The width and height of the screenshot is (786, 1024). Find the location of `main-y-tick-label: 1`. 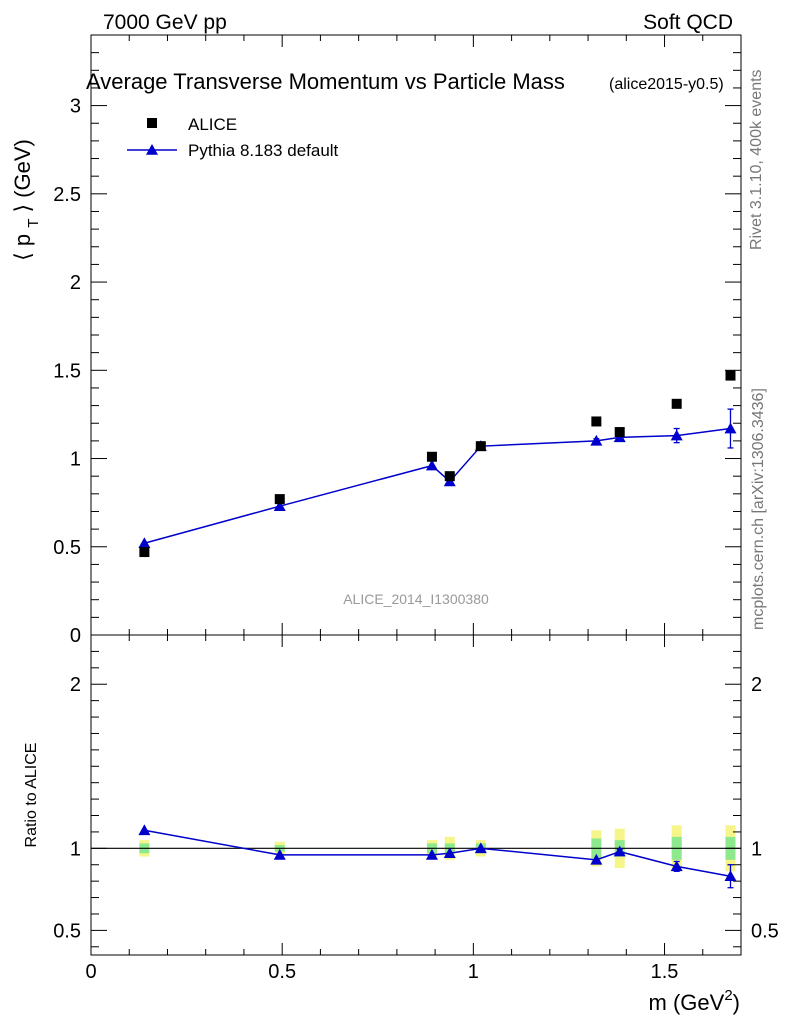

main-y-tick-label: 1 is located at coordinates (75, 460).